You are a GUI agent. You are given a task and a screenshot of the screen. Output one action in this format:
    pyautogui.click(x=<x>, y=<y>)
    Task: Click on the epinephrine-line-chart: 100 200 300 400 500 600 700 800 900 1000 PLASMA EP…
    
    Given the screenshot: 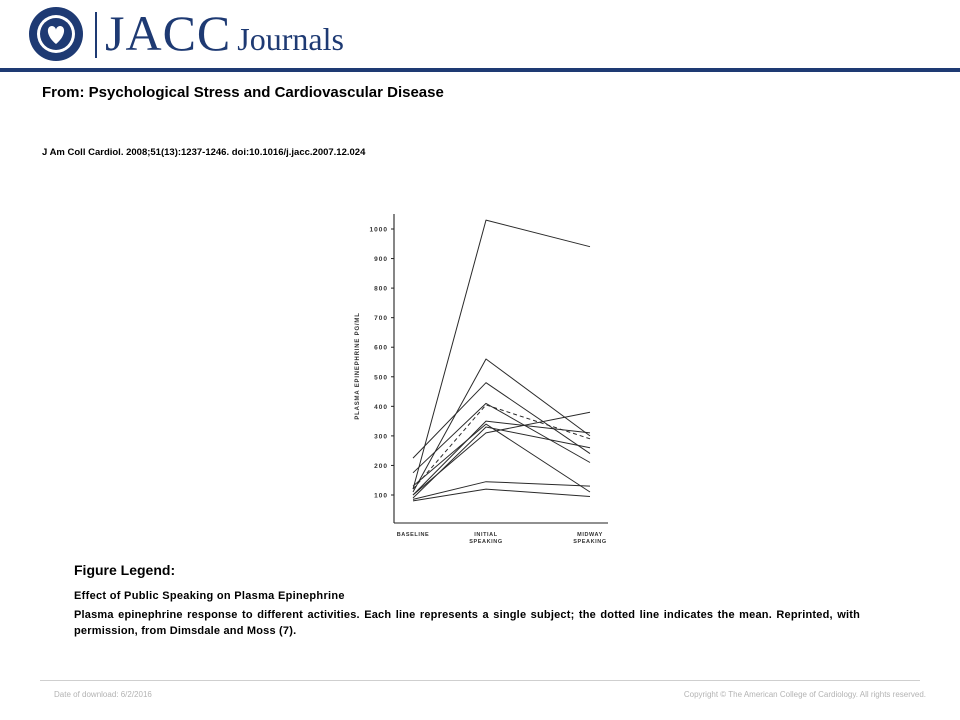 What is the action you would take?
    pyautogui.click(x=481, y=379)
    